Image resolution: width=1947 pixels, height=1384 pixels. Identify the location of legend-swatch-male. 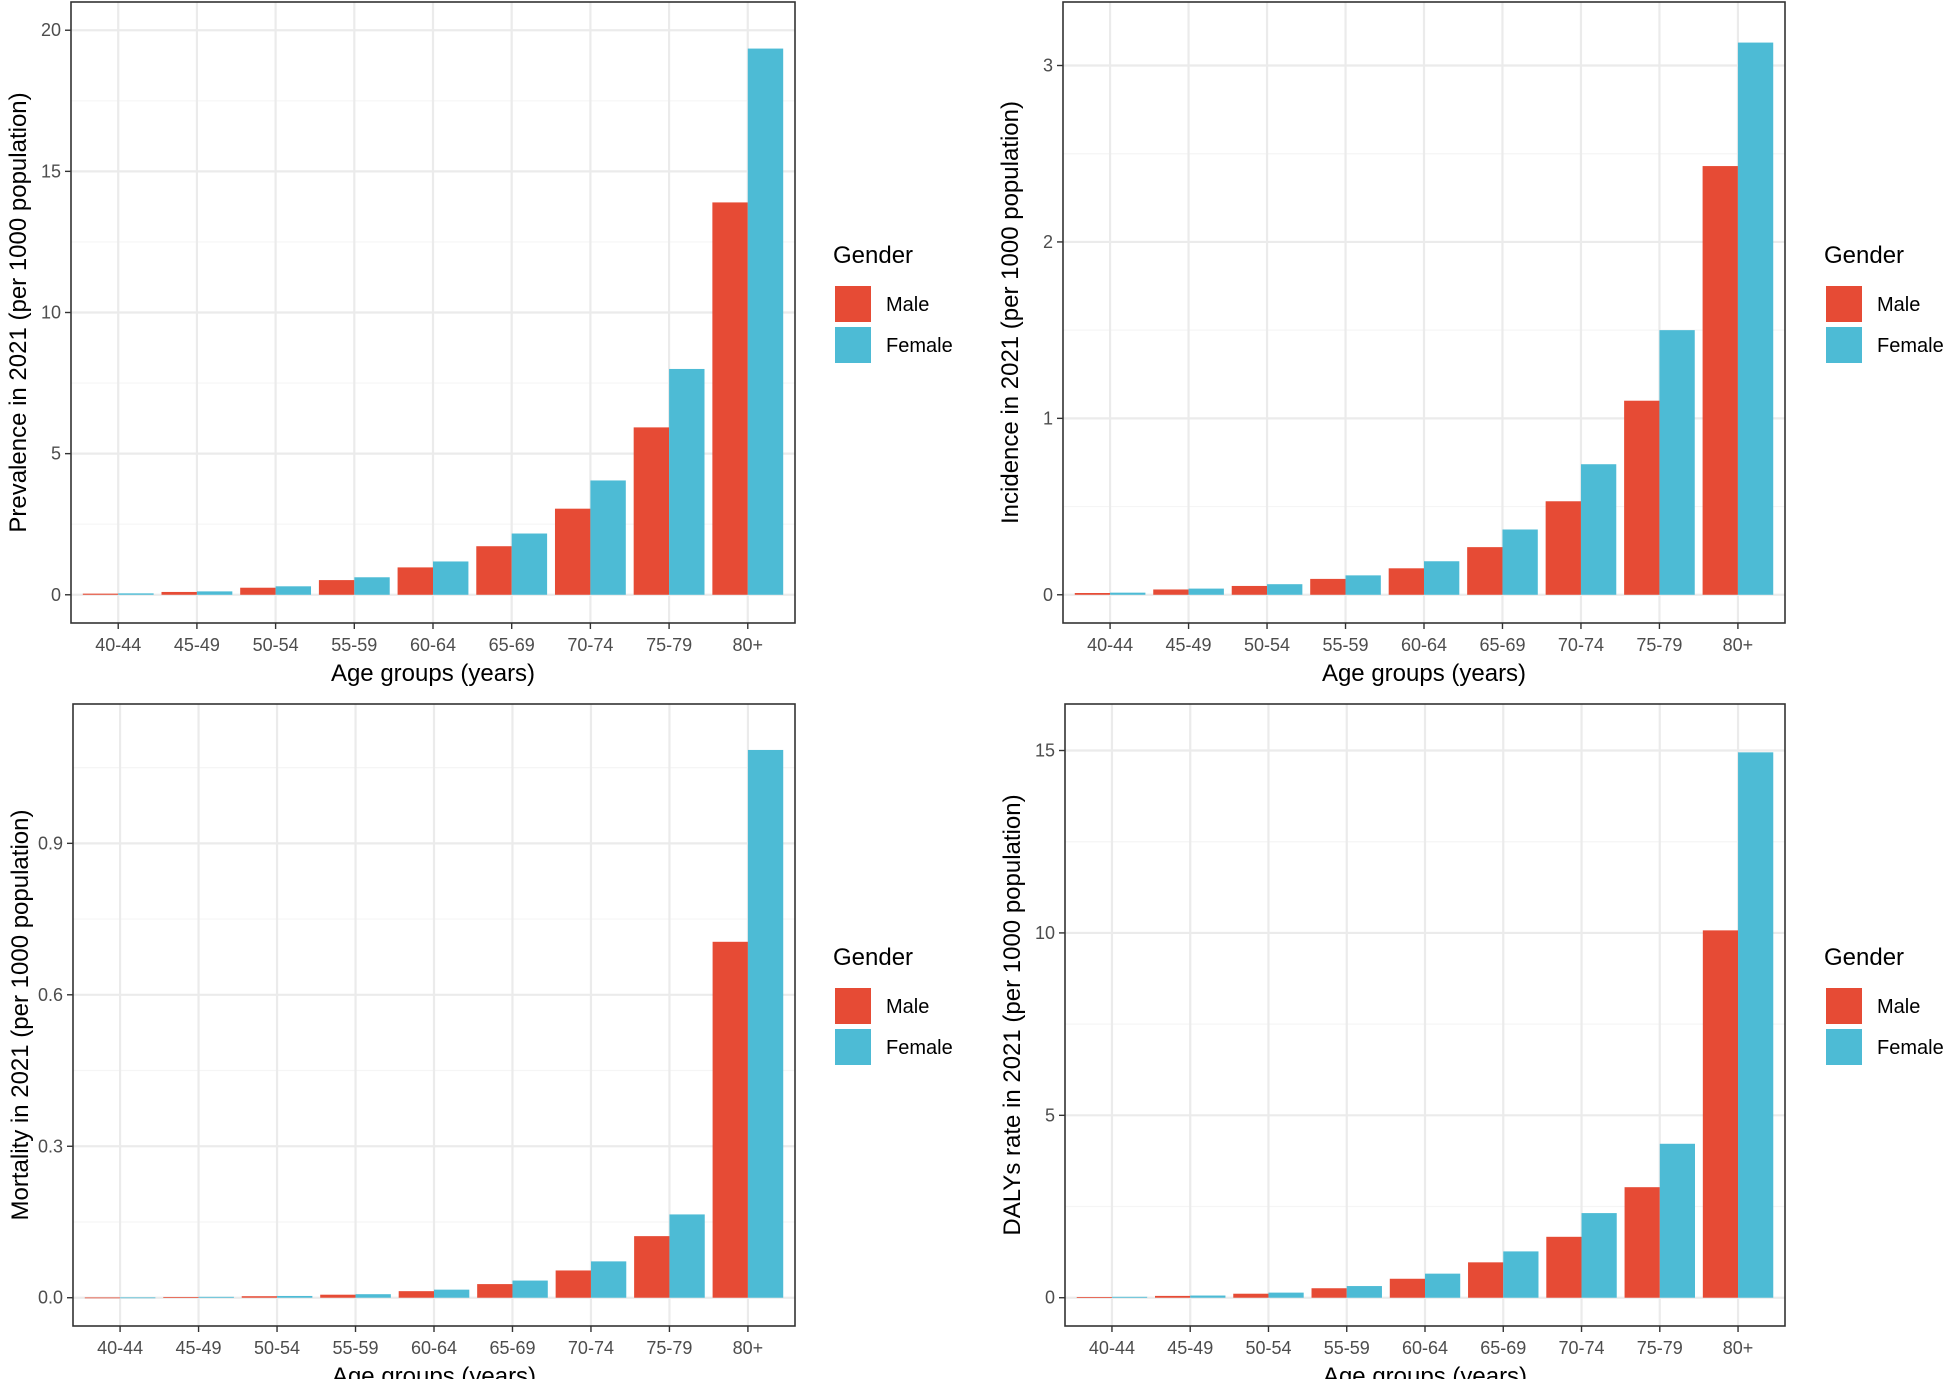
(853, 304).